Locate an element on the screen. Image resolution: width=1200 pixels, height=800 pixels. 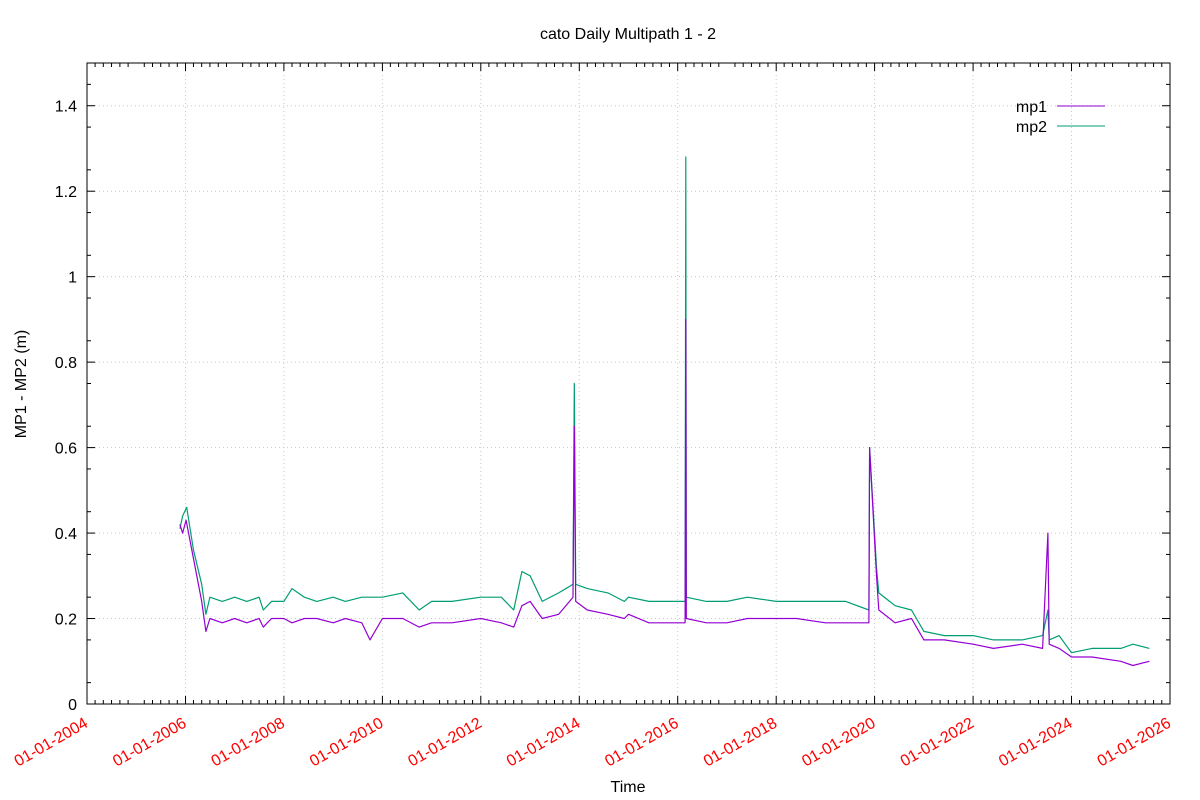
x-tick-label: 01-01-2004 is located at coordinates (51, 743).